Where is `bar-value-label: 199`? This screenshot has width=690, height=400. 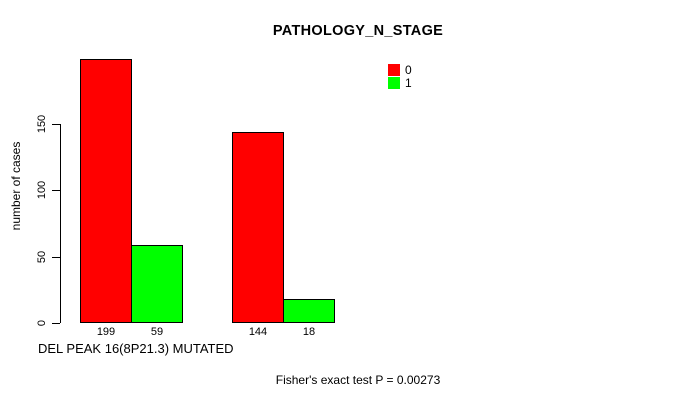 bar-value-label: 199 is located at coordinates (106, 332).